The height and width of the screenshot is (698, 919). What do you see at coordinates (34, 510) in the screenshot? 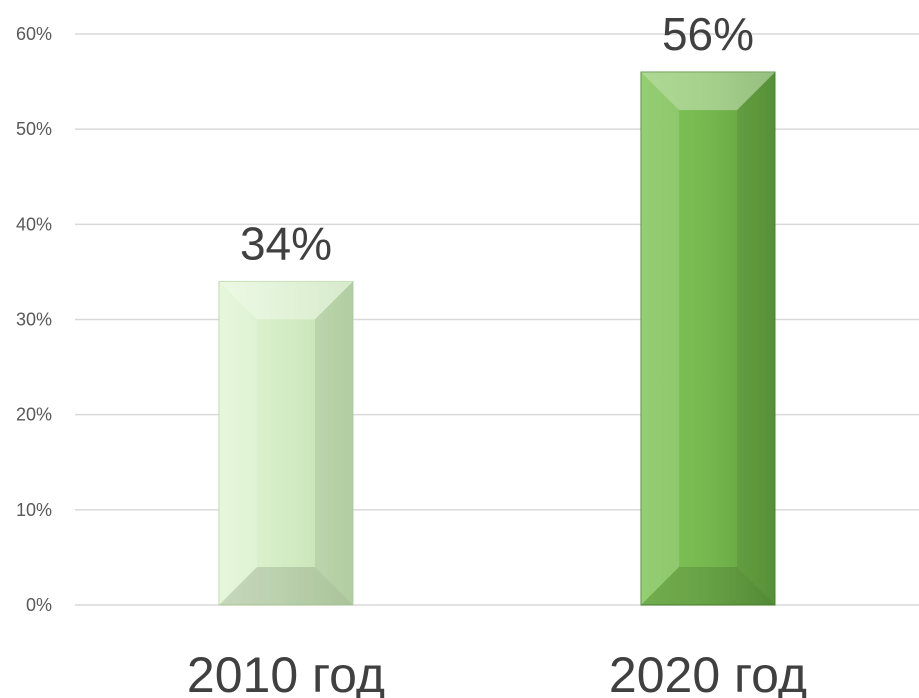
I see `y-tick-label: 10%` at bounding box center [34, 510].